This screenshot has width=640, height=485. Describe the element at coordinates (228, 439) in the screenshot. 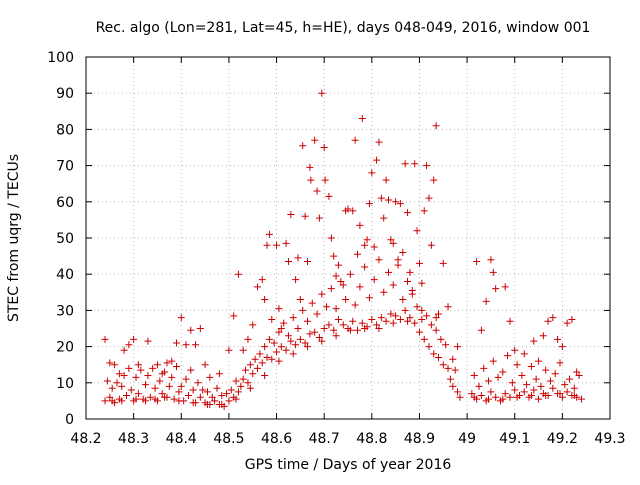

I see `x-tick-label: 48.5` at that location.